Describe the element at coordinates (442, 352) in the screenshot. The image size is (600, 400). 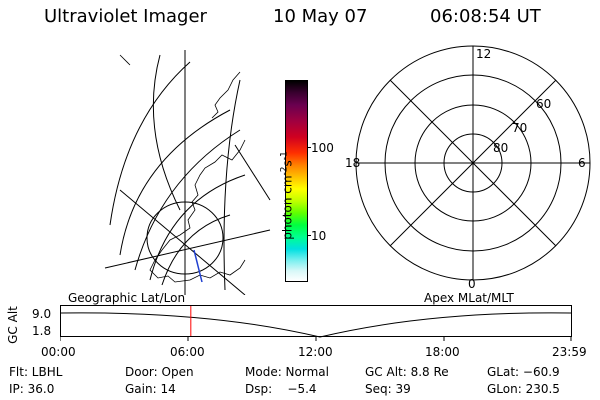
I see `timeline-xtick-1800: 18:00` at that location.